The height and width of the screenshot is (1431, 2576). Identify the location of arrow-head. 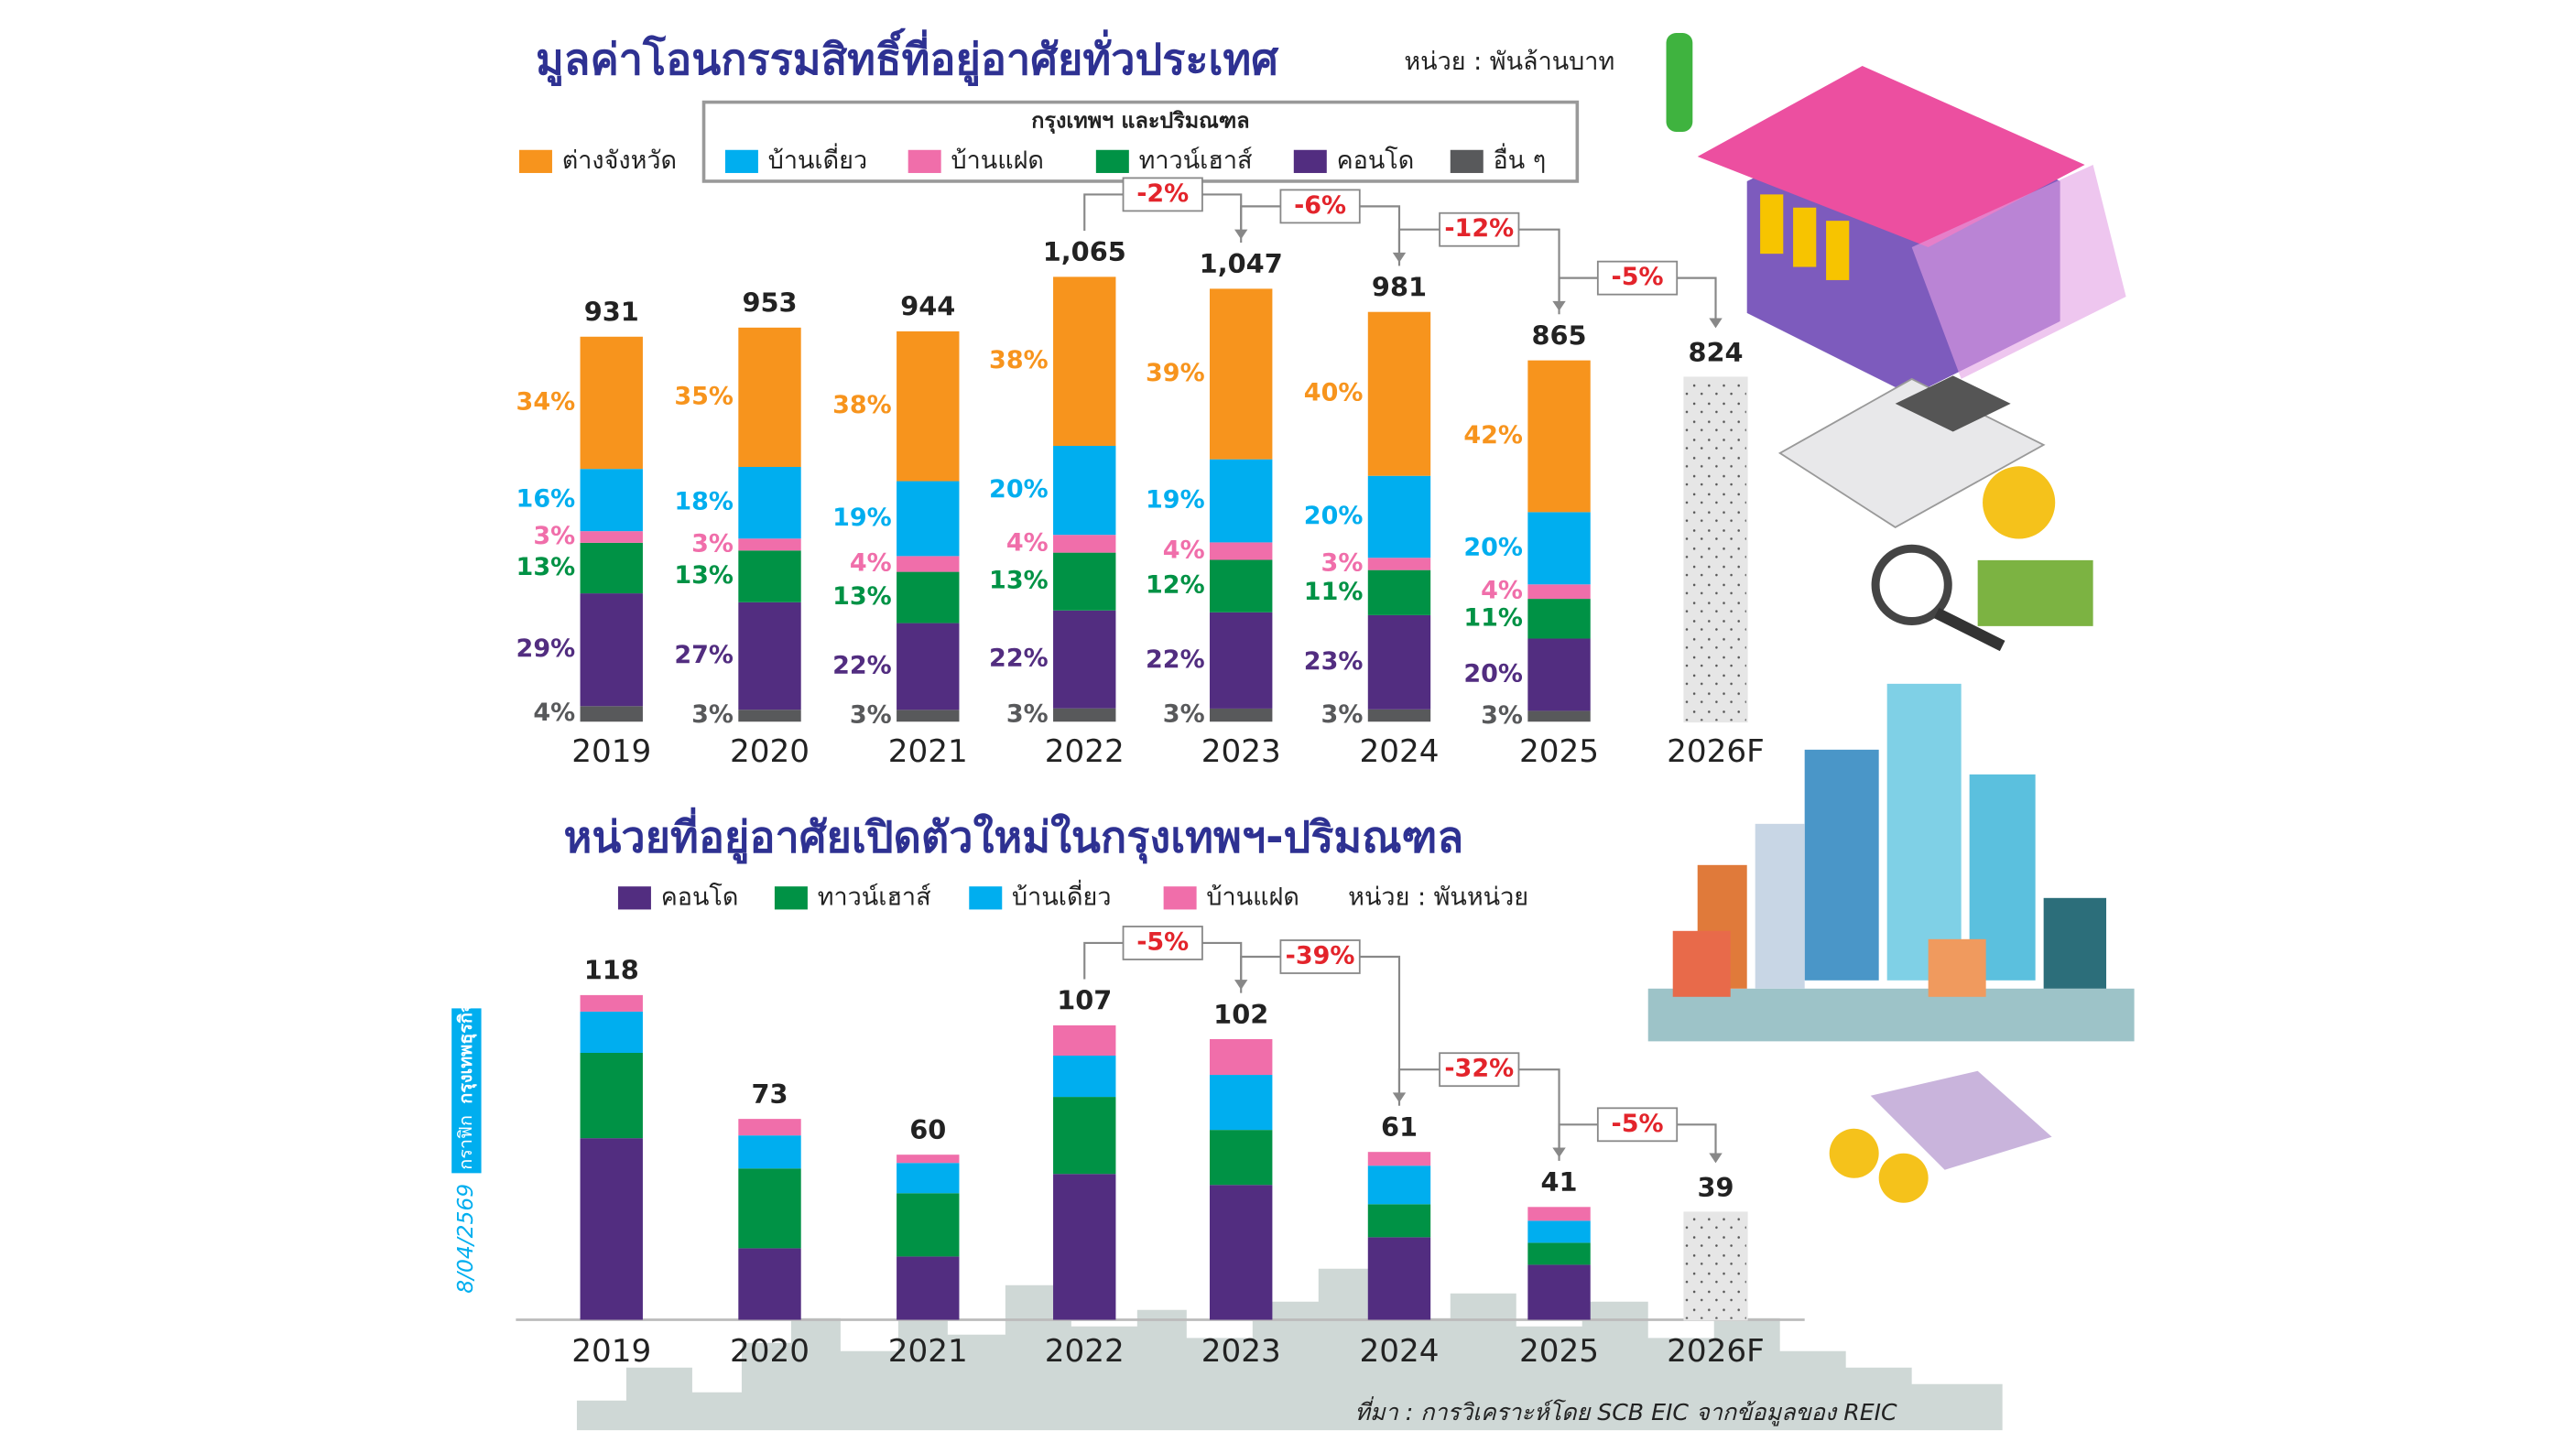
(1716, 323).